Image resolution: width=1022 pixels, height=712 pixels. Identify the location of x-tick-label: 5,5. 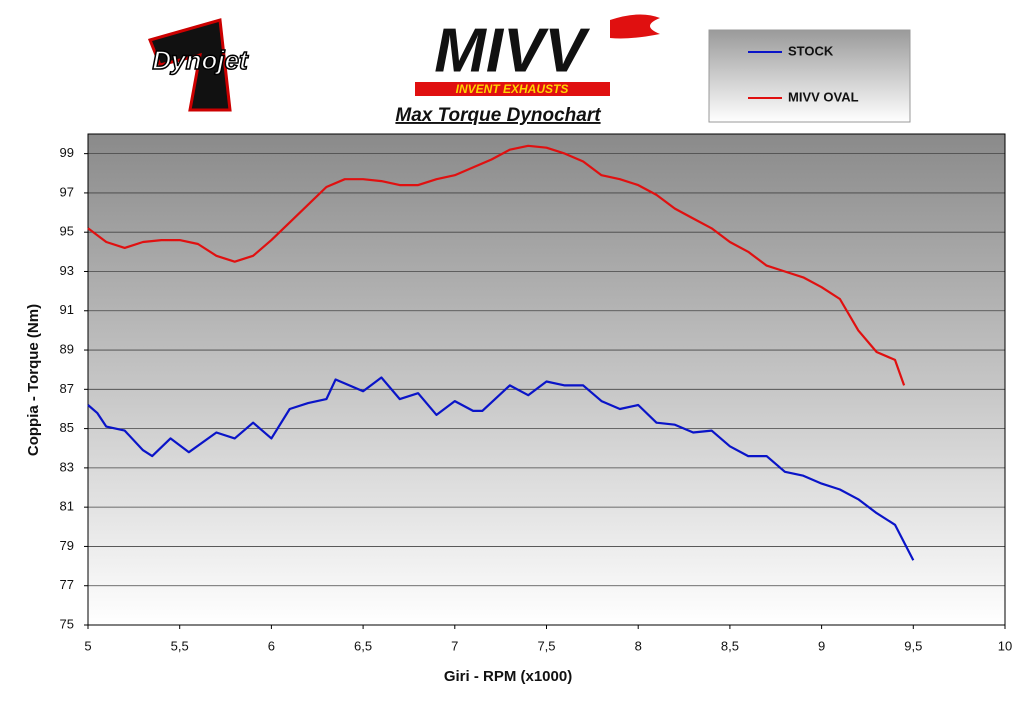
(180, 645).